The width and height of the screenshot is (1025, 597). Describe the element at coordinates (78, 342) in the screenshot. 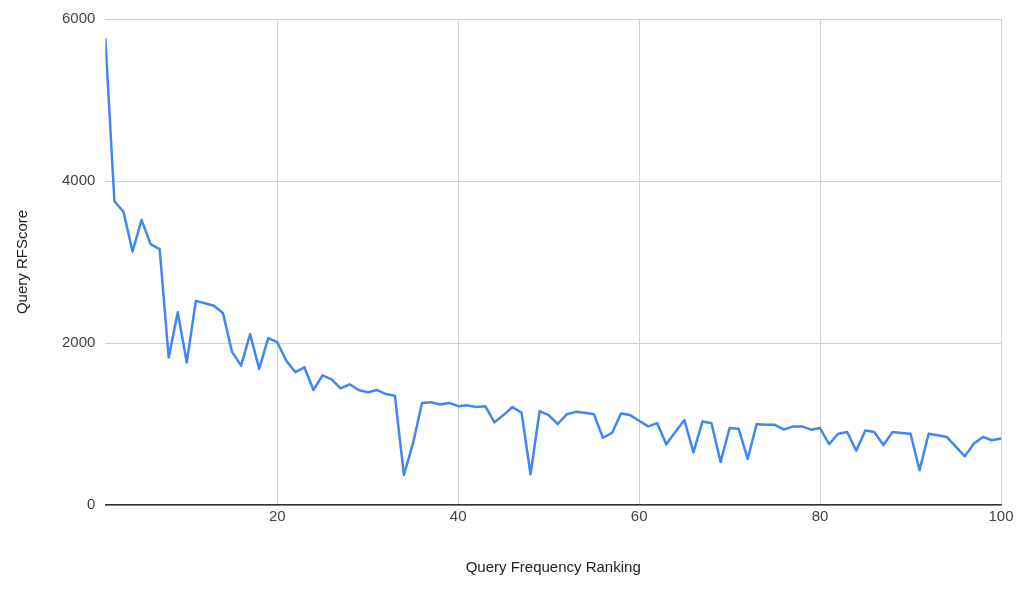

I see `y-tick-label: 2000` at that location.